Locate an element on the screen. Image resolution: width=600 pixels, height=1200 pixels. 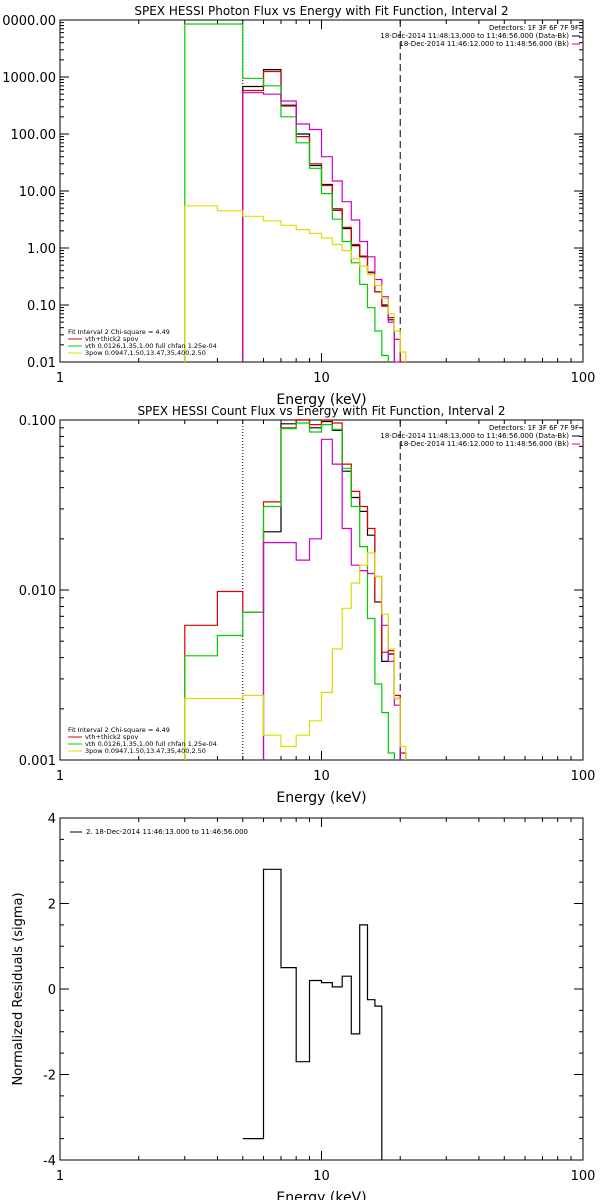
y-tick-label: 2 is located at coordinates (52, 905).